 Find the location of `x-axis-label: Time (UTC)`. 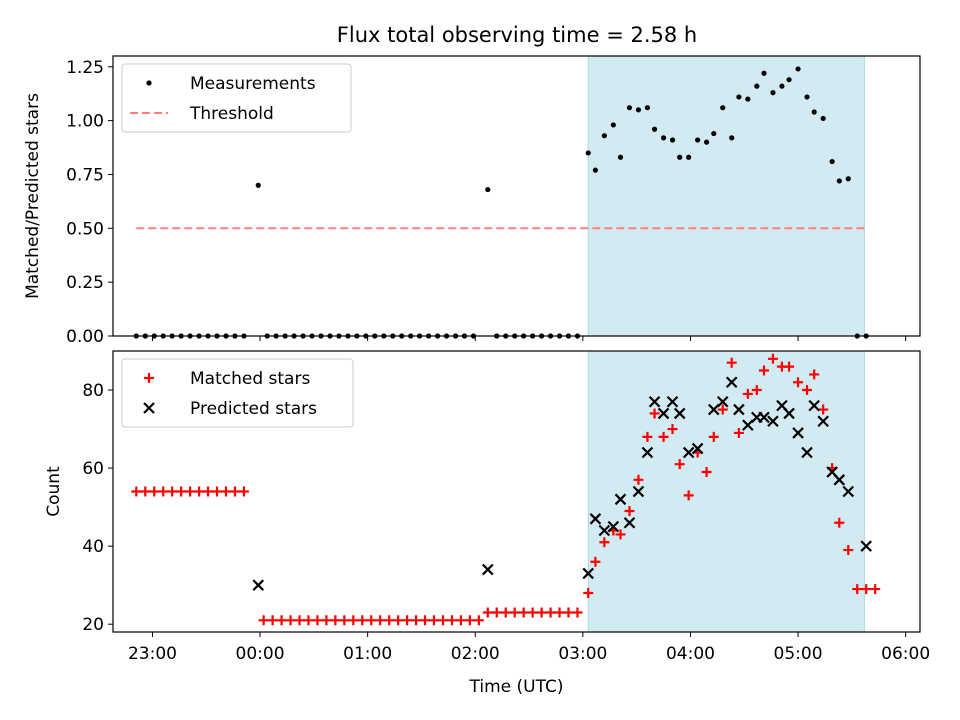

x-axis-label: Time (UTC) is located at coordinates (516, 687).